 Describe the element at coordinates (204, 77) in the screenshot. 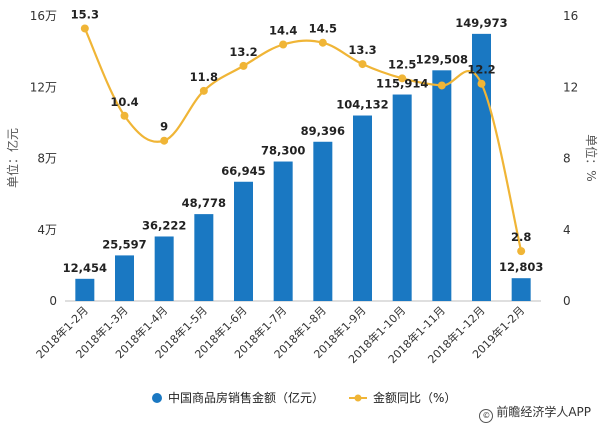

I see `line-value-label: 11.8` at that location.